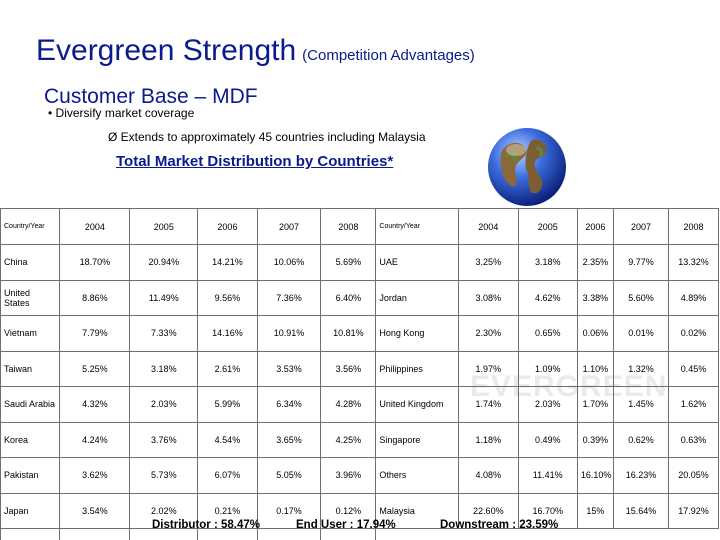  I want to click on downstream-share: Downstream : 23.59%, so click(499, 525).